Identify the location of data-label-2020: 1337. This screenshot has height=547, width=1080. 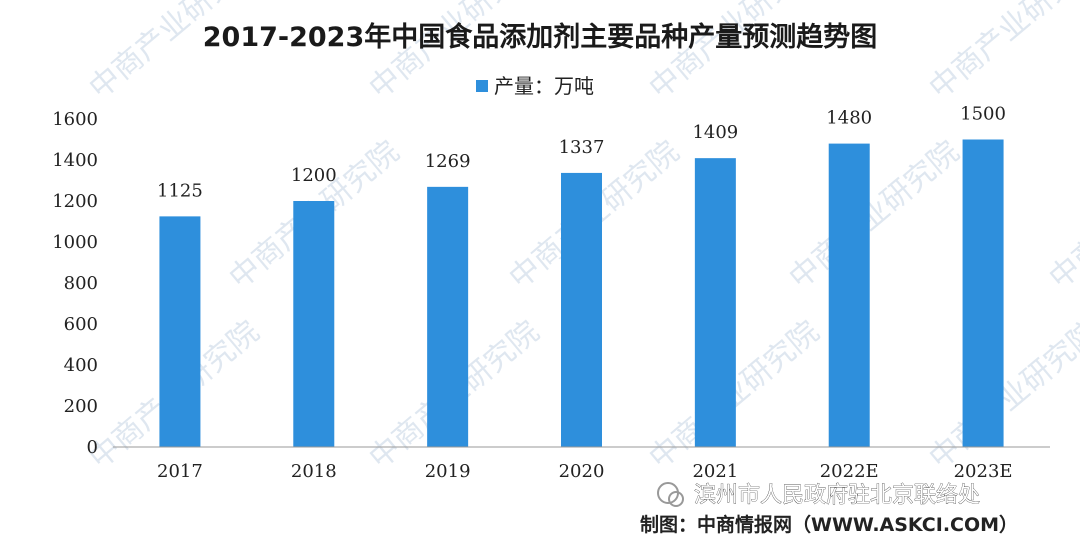
(582, 147).